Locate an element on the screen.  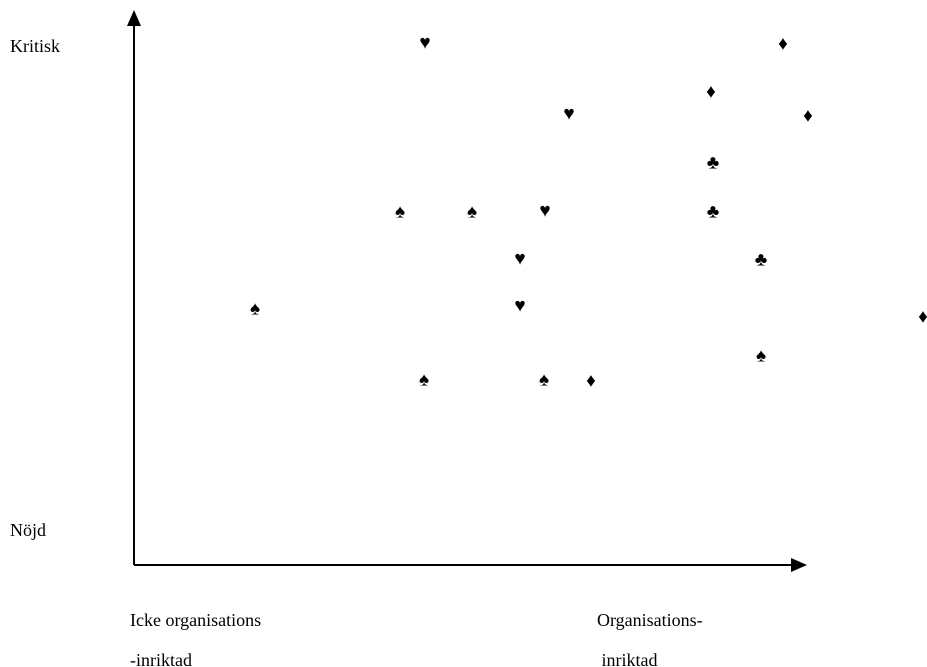
y-top-label: Kritisk is located at coordinates (35, 46).